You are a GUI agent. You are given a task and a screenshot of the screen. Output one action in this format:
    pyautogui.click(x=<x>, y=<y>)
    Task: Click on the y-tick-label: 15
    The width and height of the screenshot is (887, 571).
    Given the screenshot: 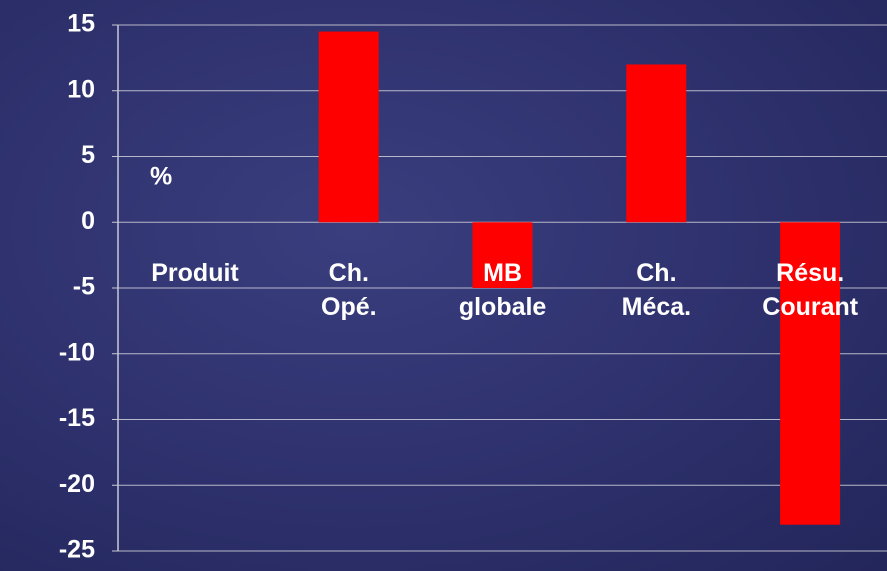 What is the action you would take?
    pyautogui.click(x=81, y=24)
    